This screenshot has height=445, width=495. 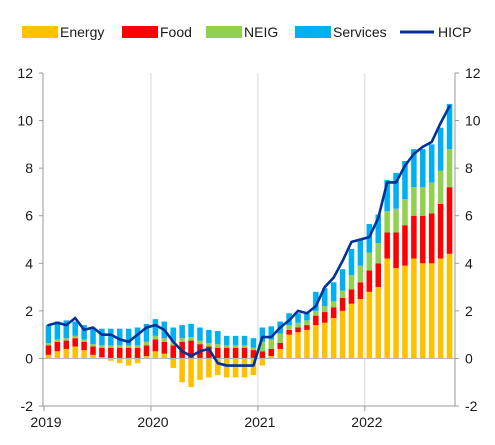 I want to click on x-tick-2021: 2021, so click(x=259, y=422).